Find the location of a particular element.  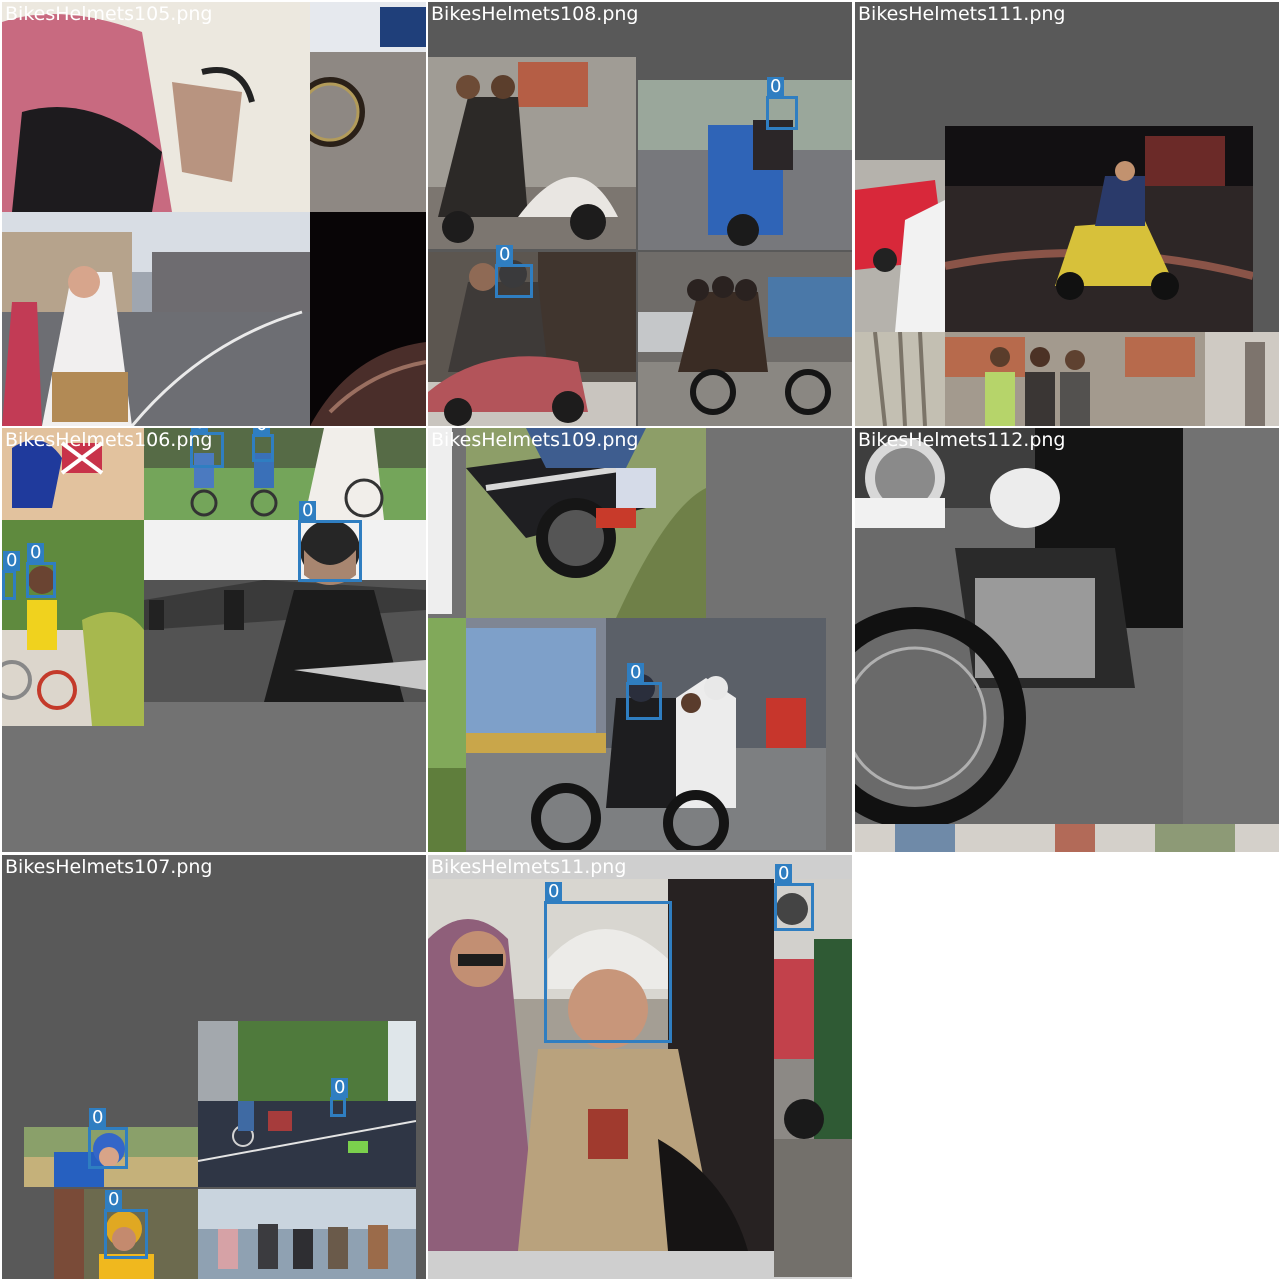

photo-right-sliver is located at coordinates (1242, 379).